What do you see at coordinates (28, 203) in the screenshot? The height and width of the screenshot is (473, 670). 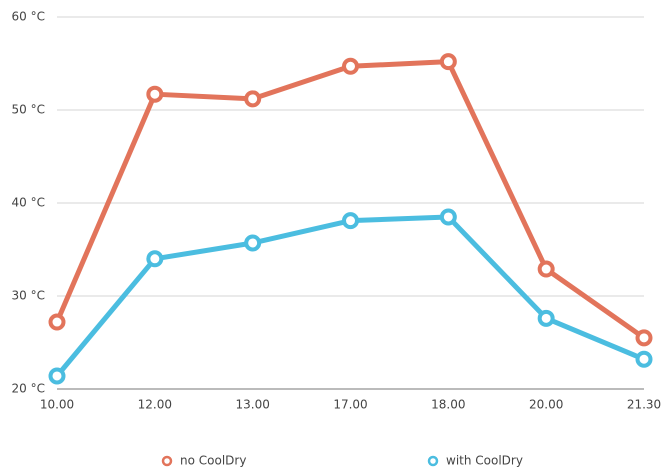 I see `y-tick-label: 40 °C` at bounding box center [28, 203].